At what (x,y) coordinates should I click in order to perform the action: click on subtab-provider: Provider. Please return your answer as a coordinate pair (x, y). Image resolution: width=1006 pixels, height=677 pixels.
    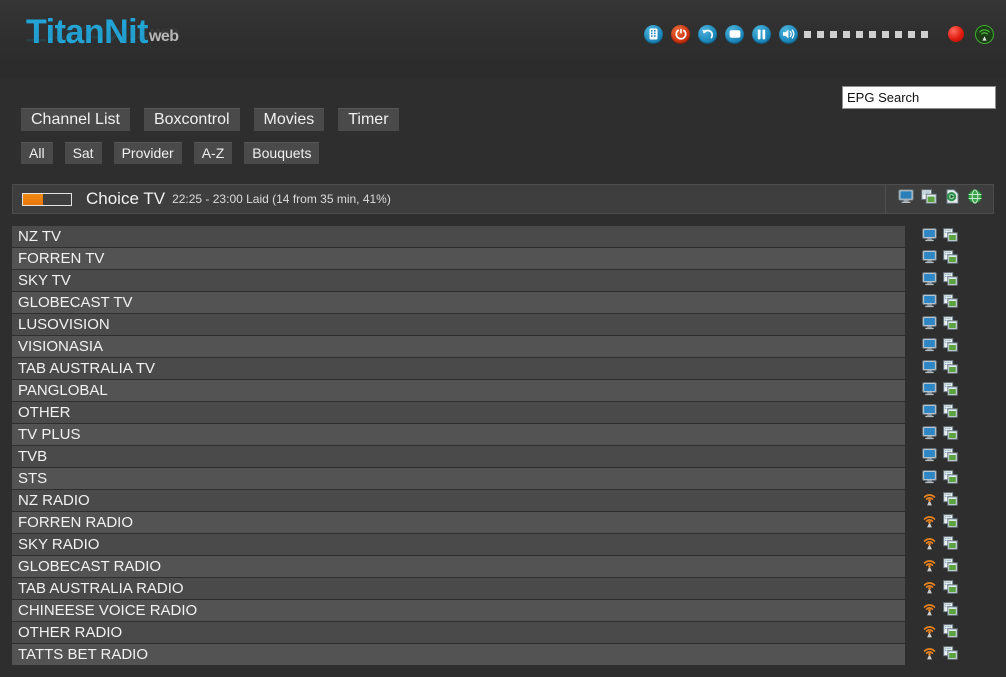
    Looking at the image, I should click on (147, 153).